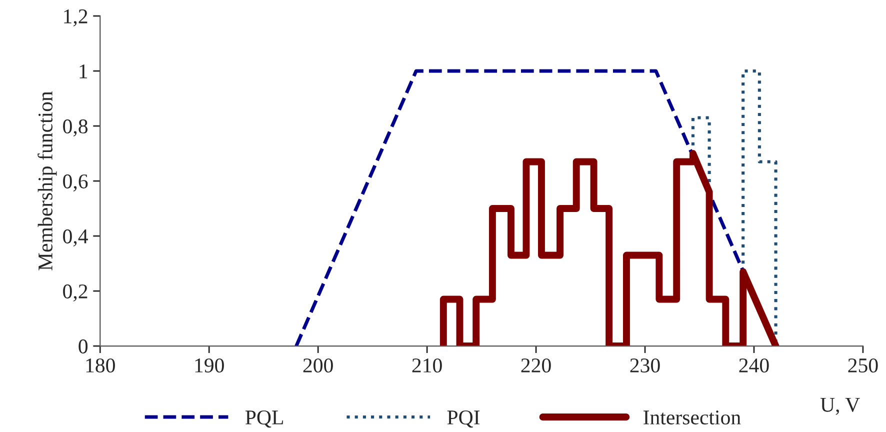 This screenshot has height=432, width=886. I want to click on x-tick-label: 240, so click(754, 365).